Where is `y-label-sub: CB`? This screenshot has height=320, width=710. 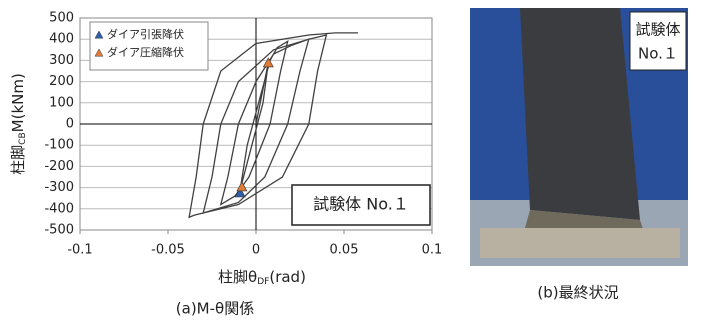
y-label-sub: CB is located at coordinates (23, 138).